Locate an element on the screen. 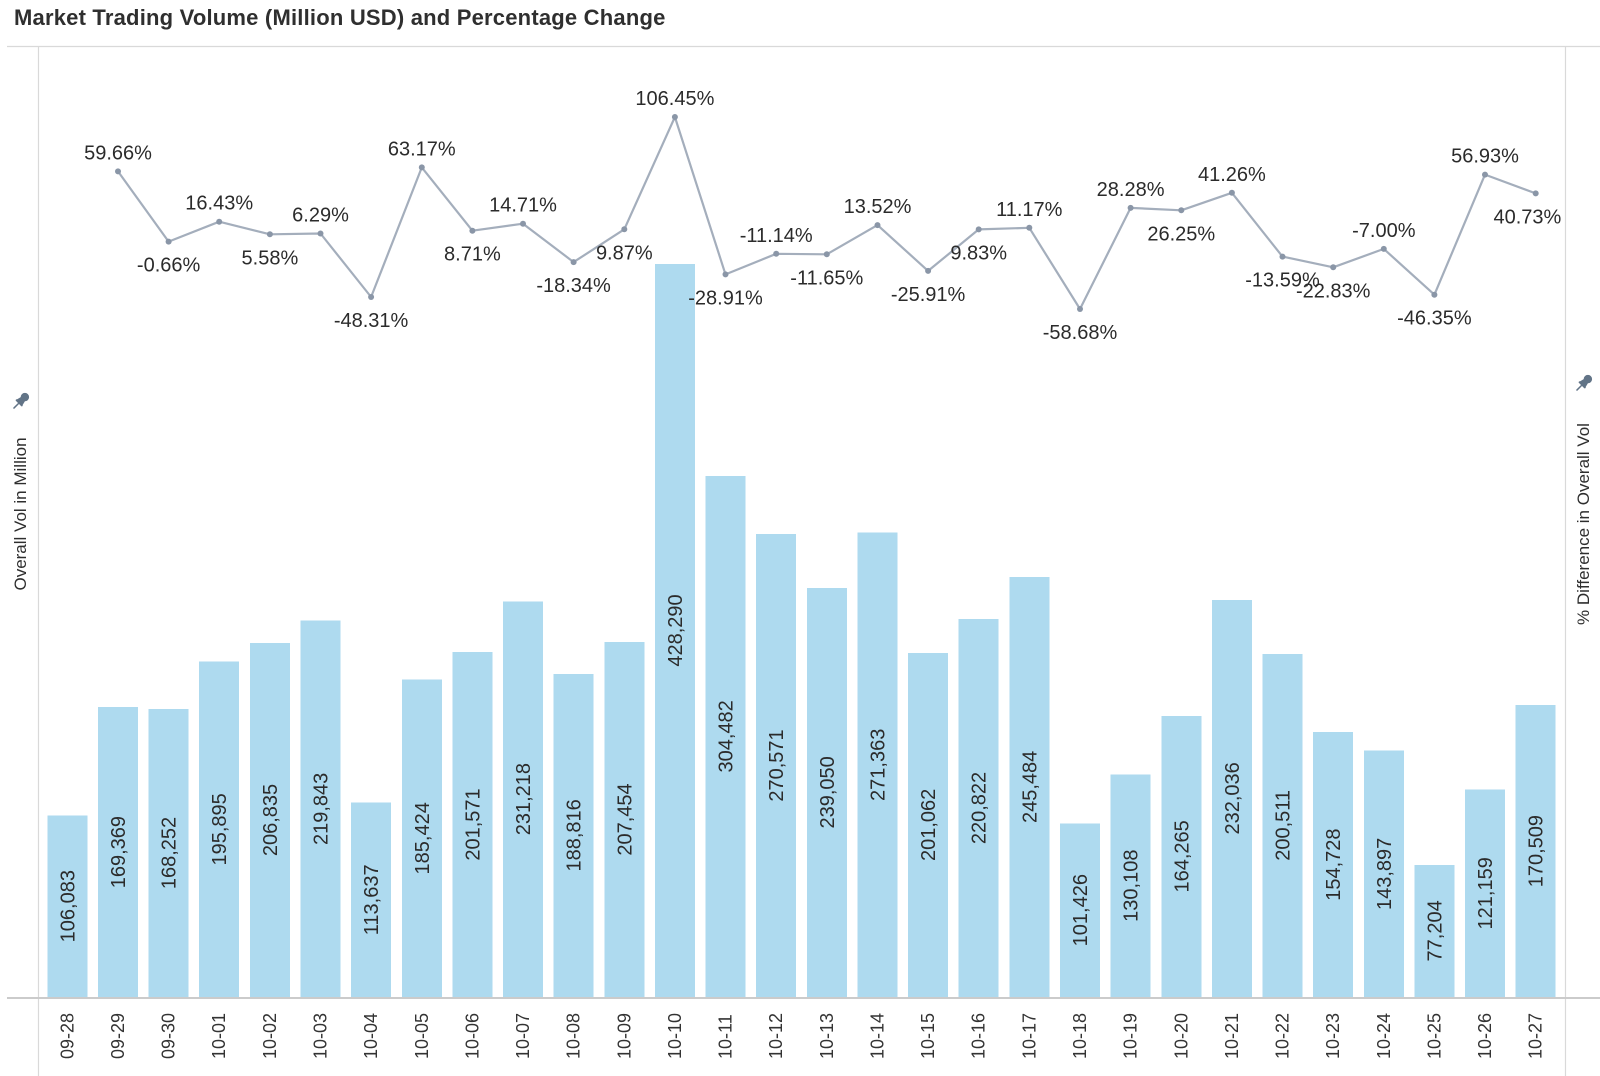  x-axis-date-label: 10-15 is located at coordinates (928, 1036).